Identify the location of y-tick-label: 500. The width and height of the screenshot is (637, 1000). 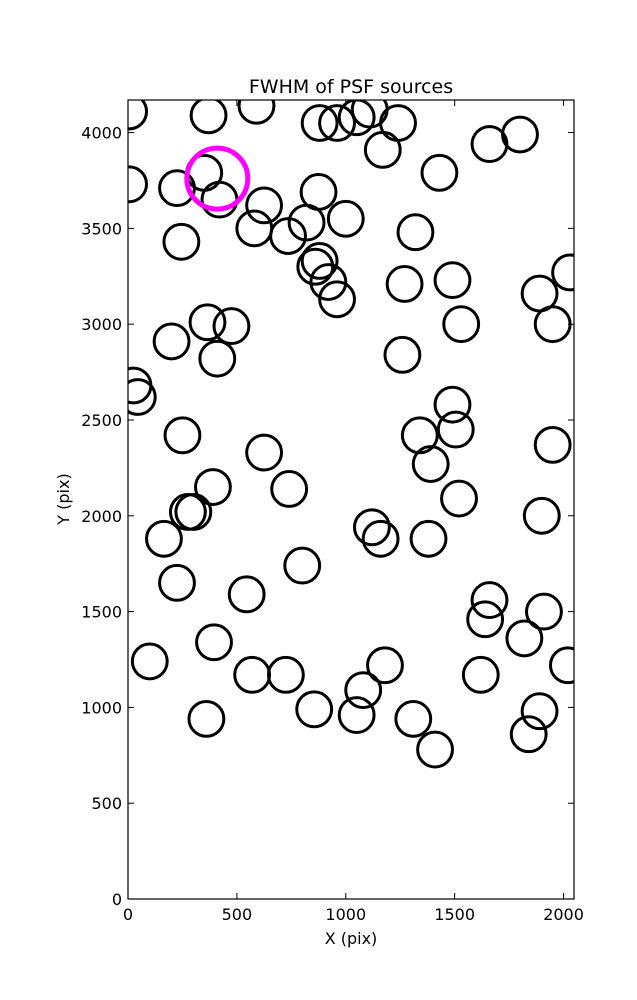
(106, 803).